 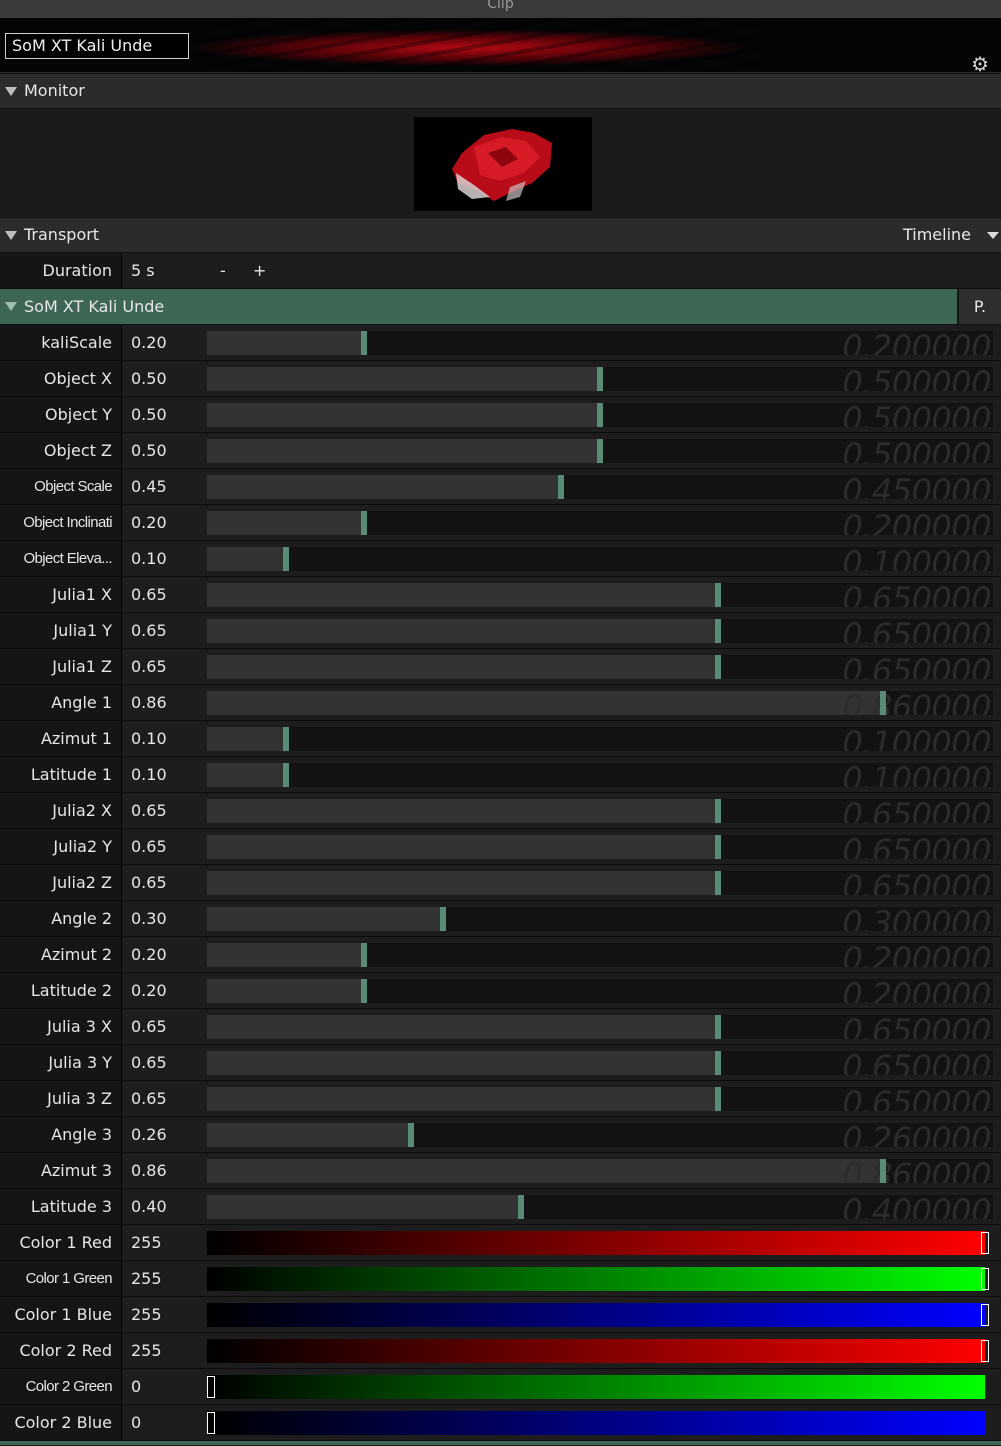 What do you see at coordinates (500, 235) in the screenshot?
I see `transport-section-header: Transport Timeline` at bounding box center [500, 235].